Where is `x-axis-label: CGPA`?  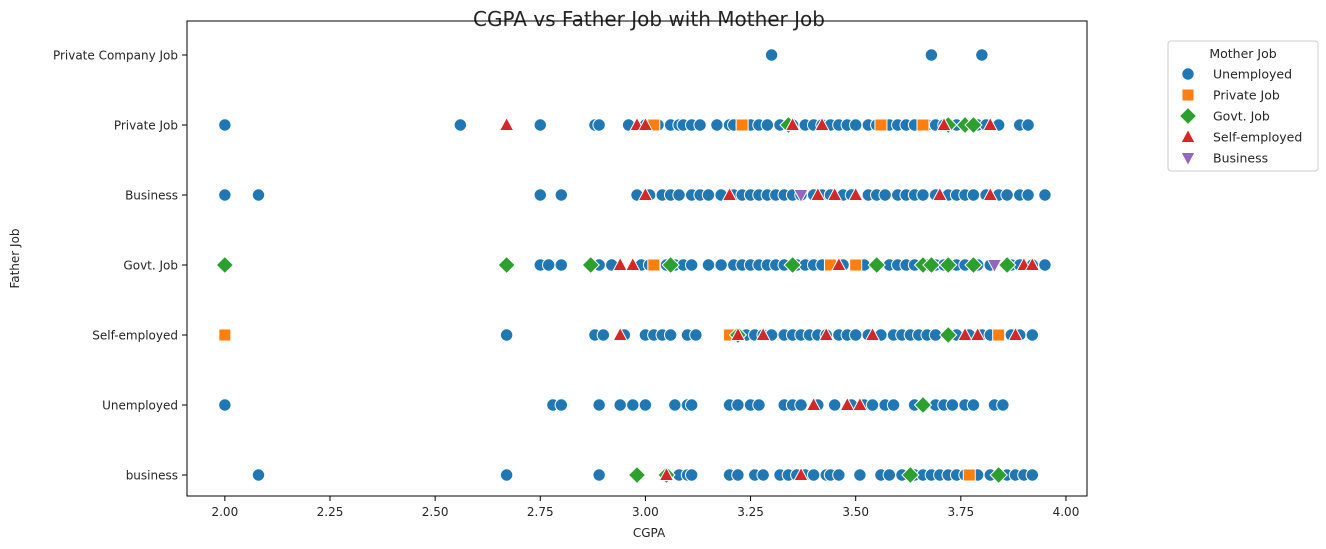
x-axis-label: CGPA is located at coordinates (649, 533).